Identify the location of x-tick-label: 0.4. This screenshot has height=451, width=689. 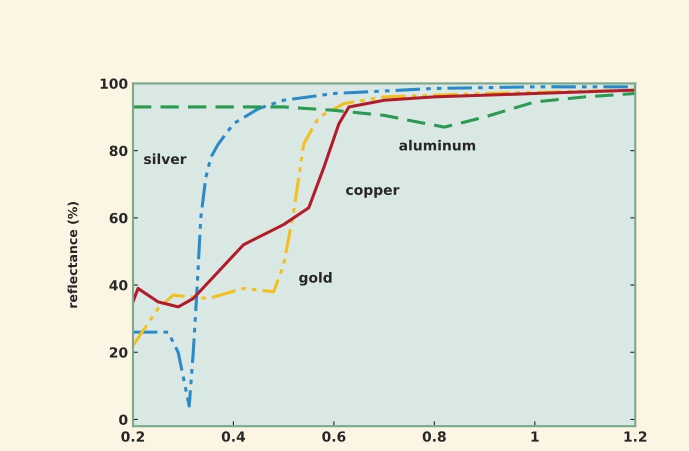
(234, 436).